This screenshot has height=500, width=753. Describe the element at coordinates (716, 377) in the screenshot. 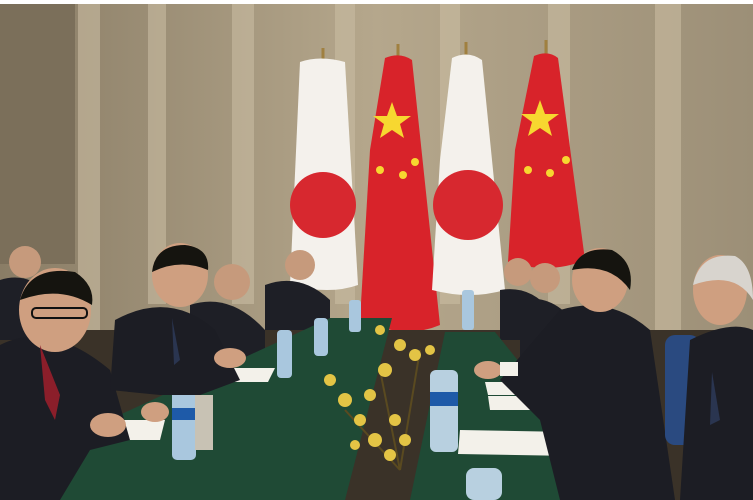

I see `person-wang` at that location.